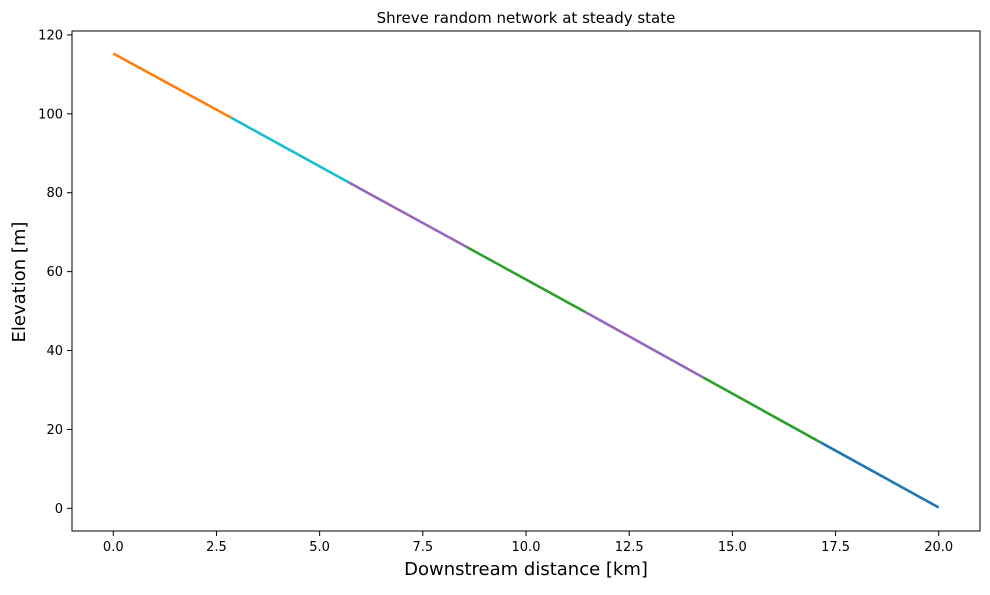 The height and width of the screenshot is (595, 990). What do you see at coordinates (732, 547) in the screenshot?
I see `x-tick-label: 15.0` at bounding box center [732, 547].